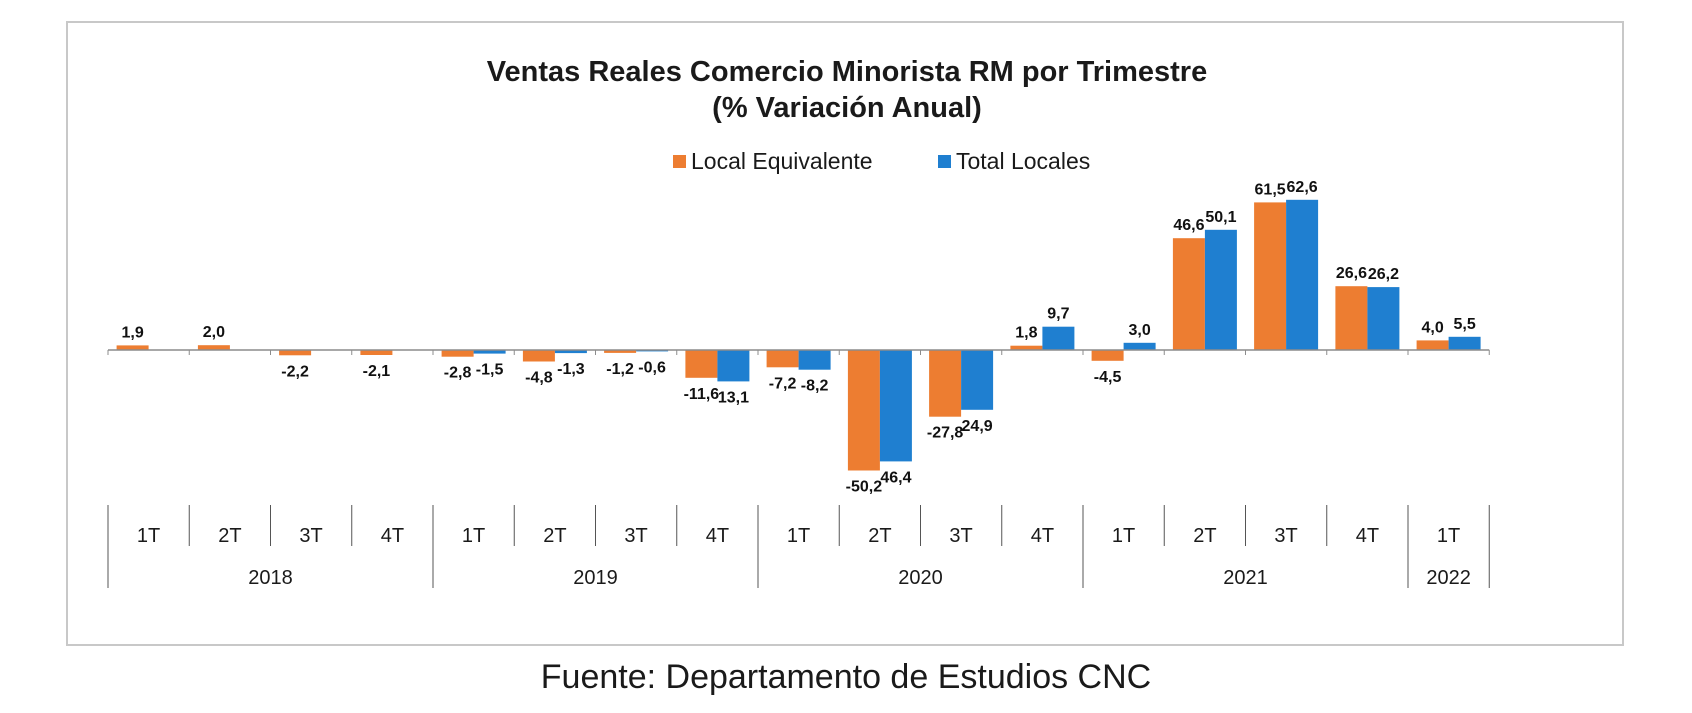 Image resolution: width=1692 pixels, height=713 pixels. What do you see at coordinates (539, 378) in the screenshot?
I see `data-label: -4,8` at bounding box center [539, 378].